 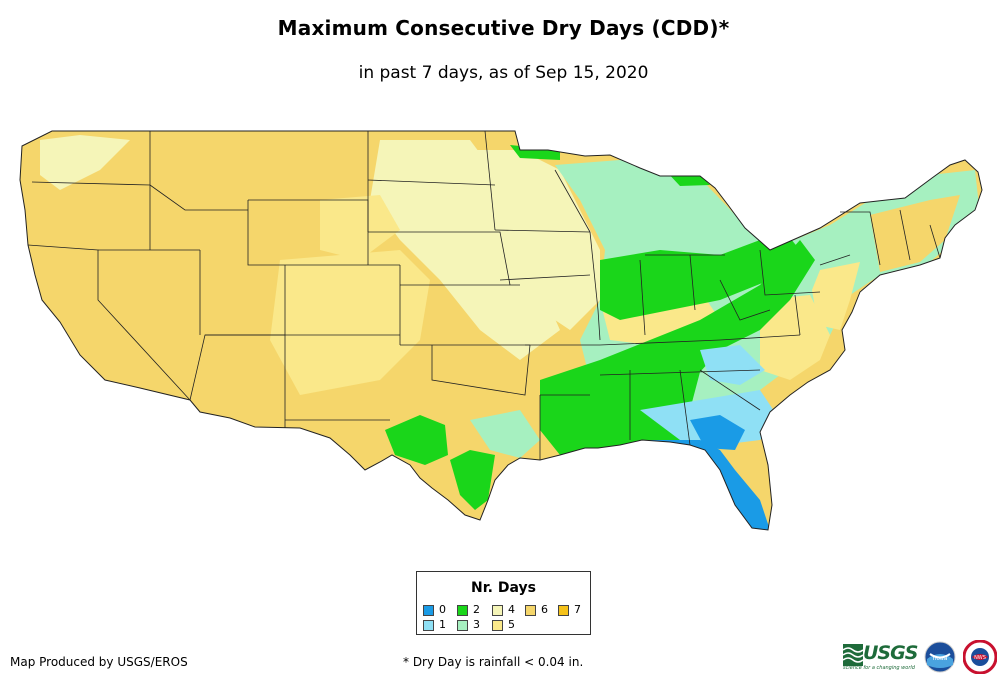 I want to click on legend-item-3: 3, so click(x=468, y=625).